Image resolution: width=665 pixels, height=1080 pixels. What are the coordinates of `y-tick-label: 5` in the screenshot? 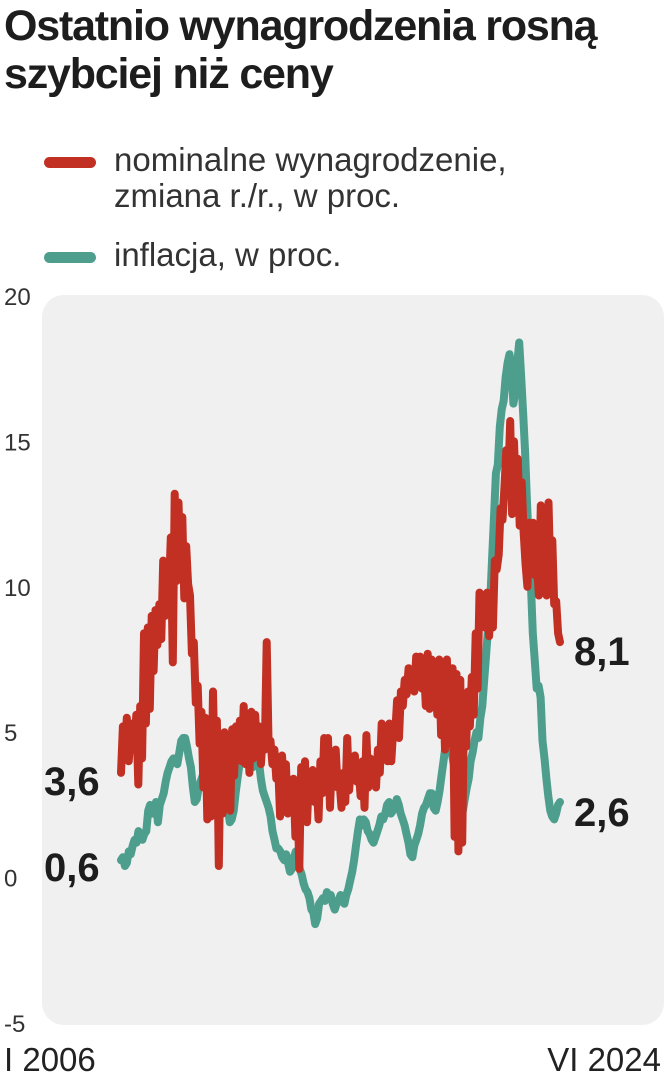 It's located at (10, 733).